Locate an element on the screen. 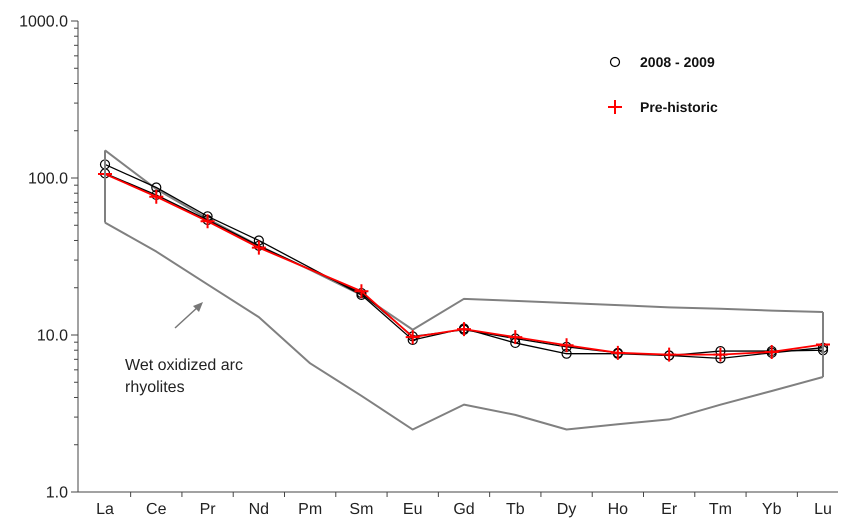 The image size is (841, 522). legend-label: Pre-historic is located at coordinates (679, 106).